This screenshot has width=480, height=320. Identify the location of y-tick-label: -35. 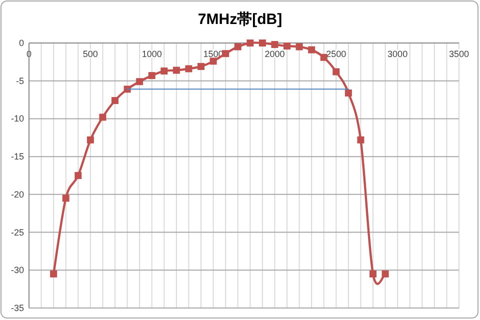
(17, 308).